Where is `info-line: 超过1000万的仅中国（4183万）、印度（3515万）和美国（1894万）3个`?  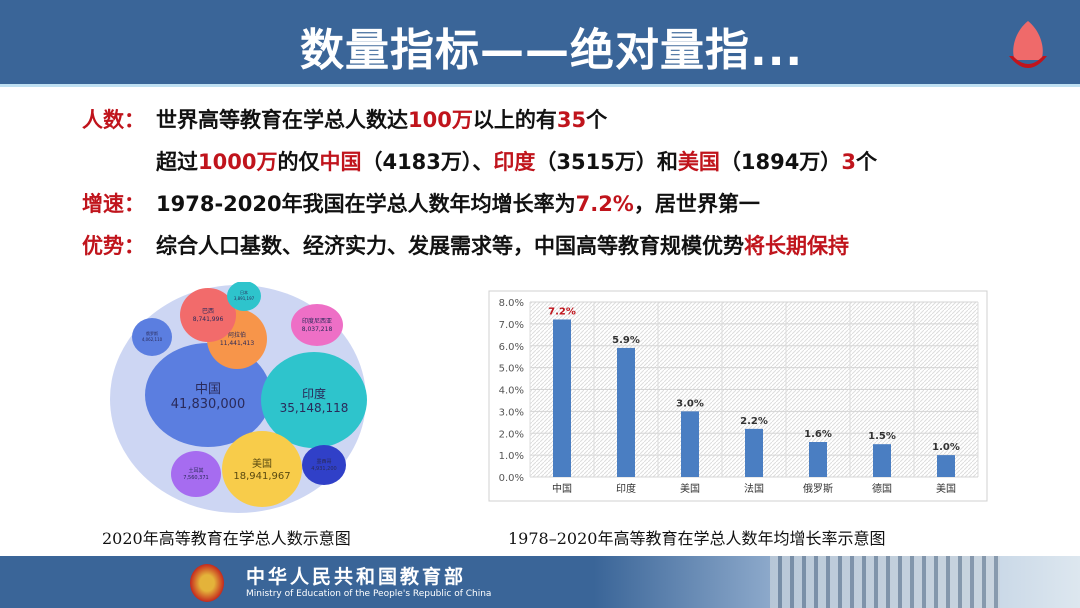
info-line: 超过1000万的仅中国（4183万）、印度（3515万）和美国（1894万）3个 is located at coordinates (479, 161).